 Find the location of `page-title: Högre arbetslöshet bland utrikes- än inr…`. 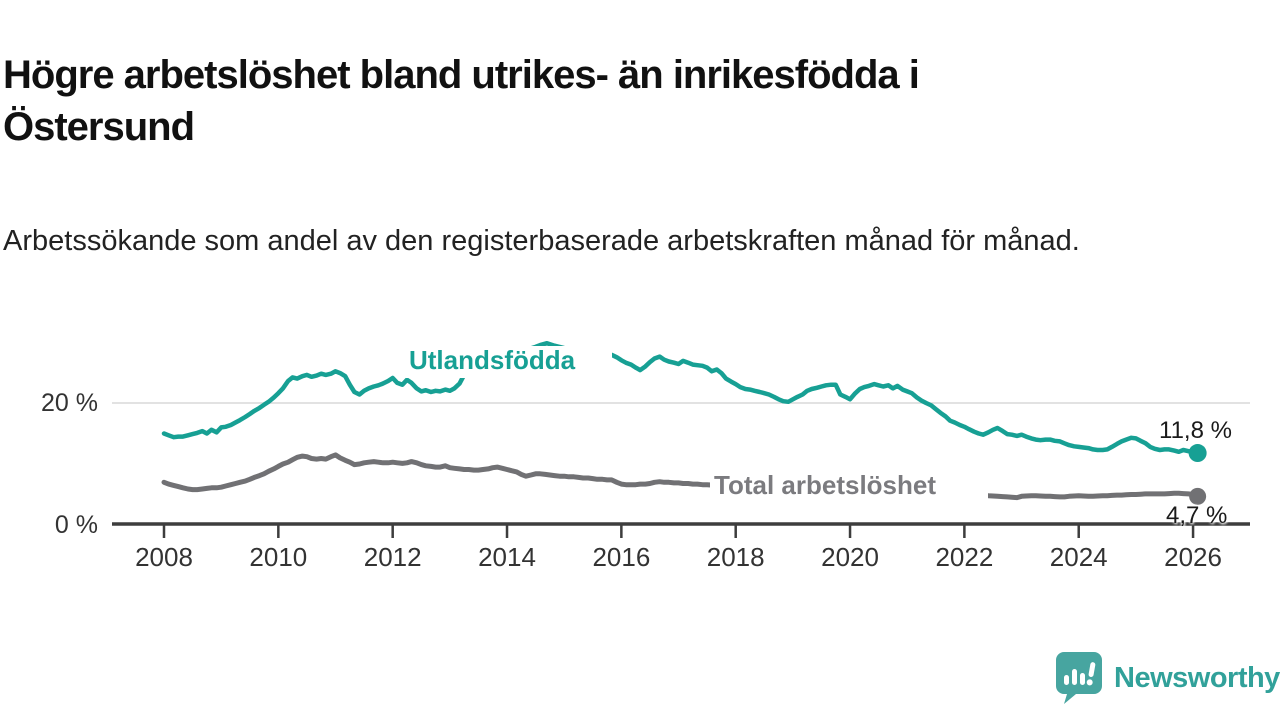

page-title: Högre arbetslöshet bland utrikes- än inr… is located at coordinates (461, 100).